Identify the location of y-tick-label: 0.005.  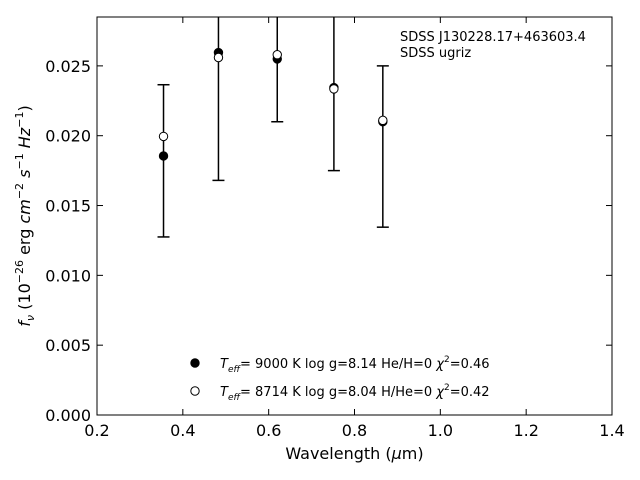
(68, 345).